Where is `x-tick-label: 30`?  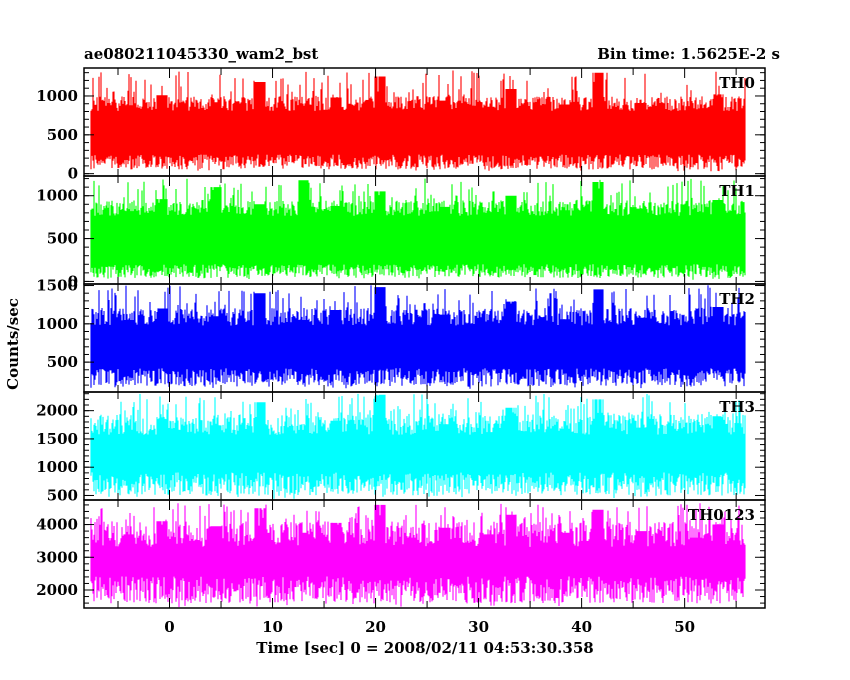 x-tick-label: 30 is located at coordinates (478, 627).